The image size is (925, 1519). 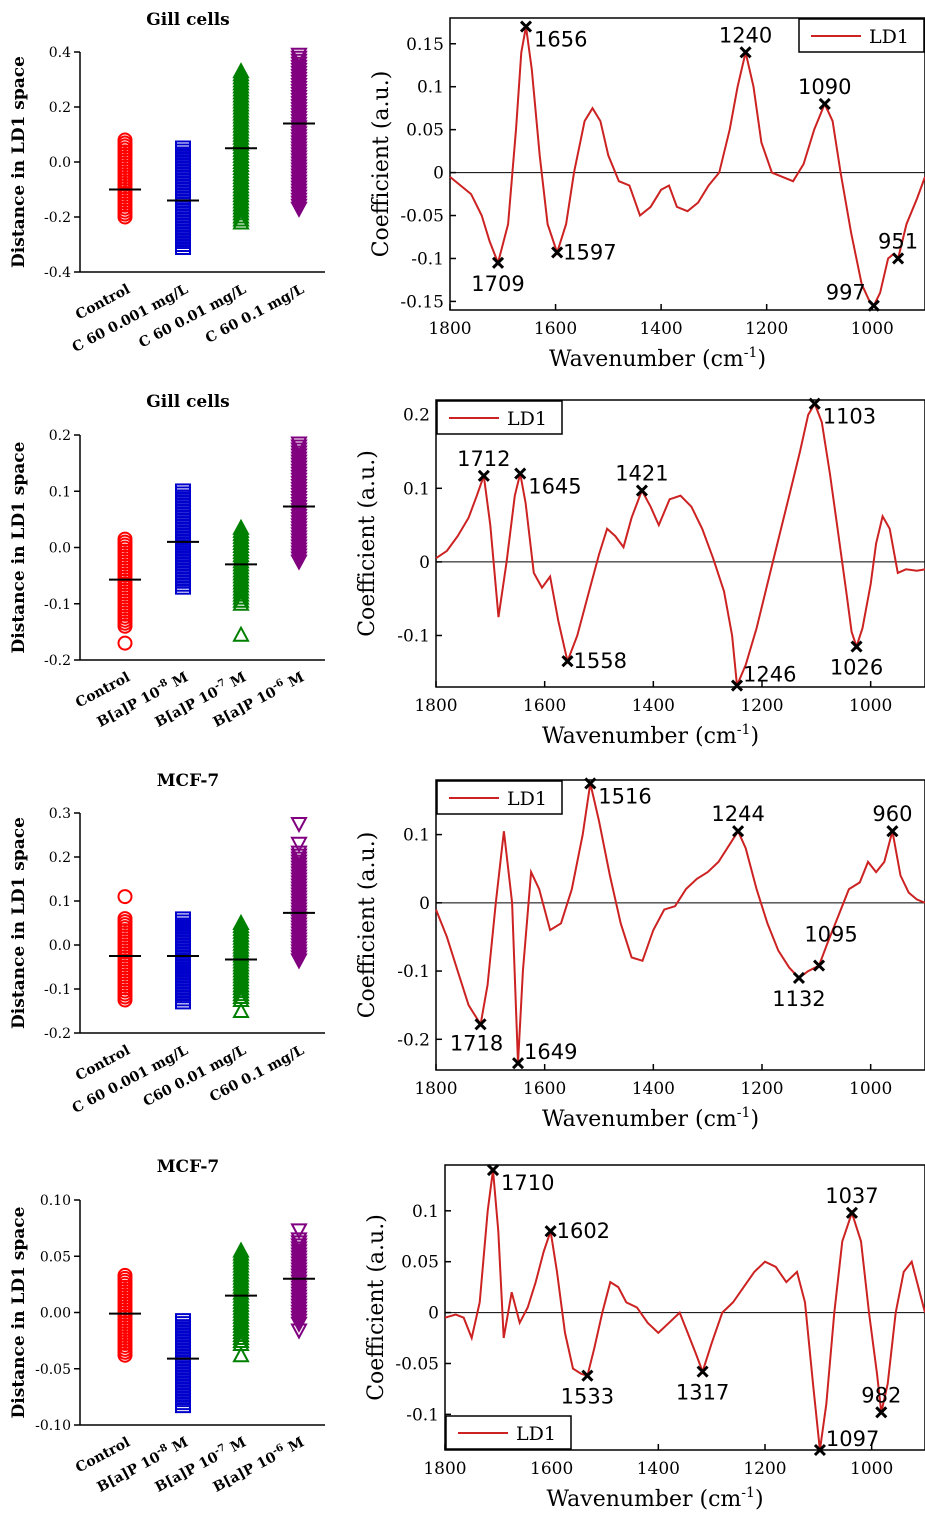 I want to click on x-axis-label-superscript: -1, so click(x=748, y=1493).